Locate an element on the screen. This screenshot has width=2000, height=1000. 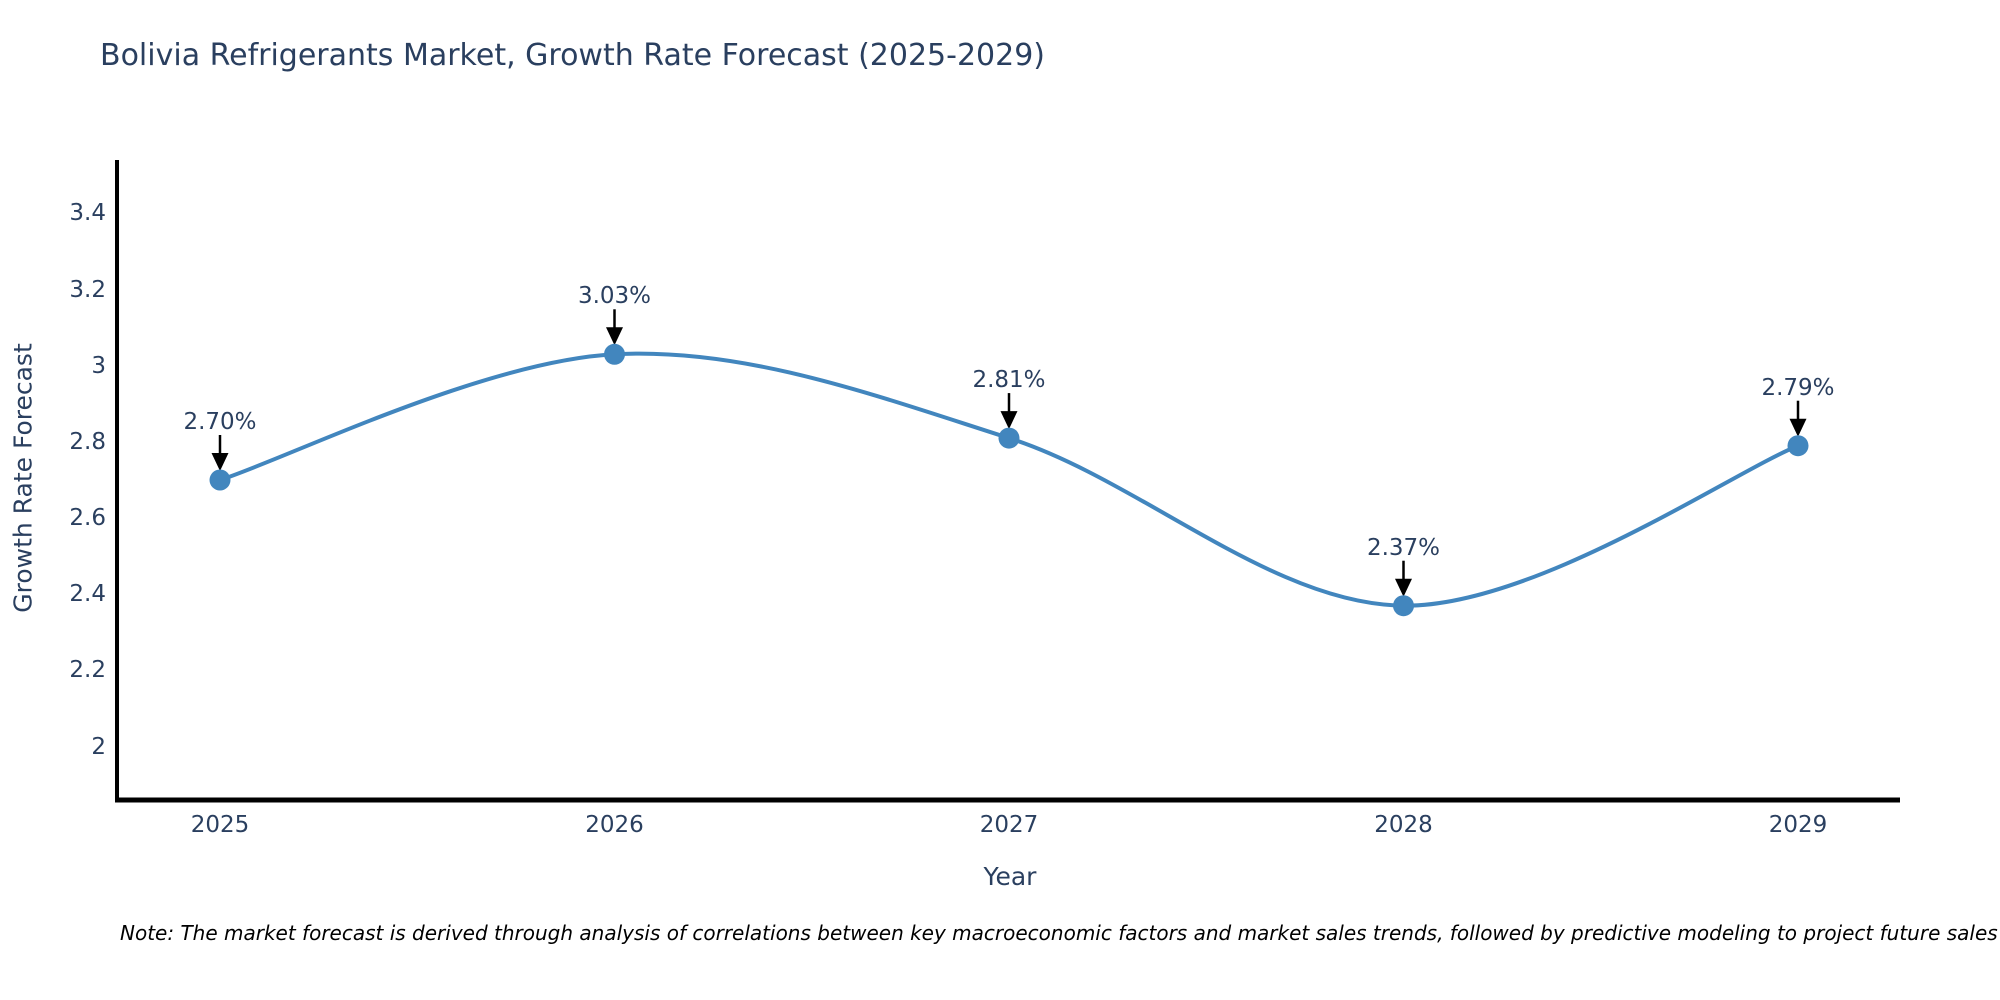
x-tick-label: 2028 is located at coordinates (1403, 825).